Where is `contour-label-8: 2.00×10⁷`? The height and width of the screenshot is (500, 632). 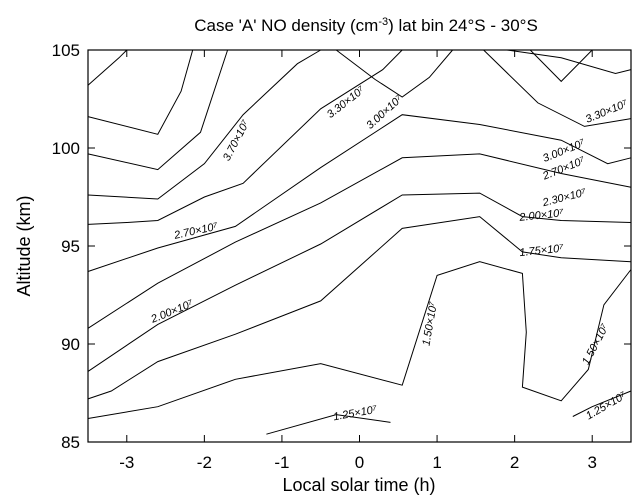 contour-label-8: 2.00×10⁷ is located at coordinates (541, 215).